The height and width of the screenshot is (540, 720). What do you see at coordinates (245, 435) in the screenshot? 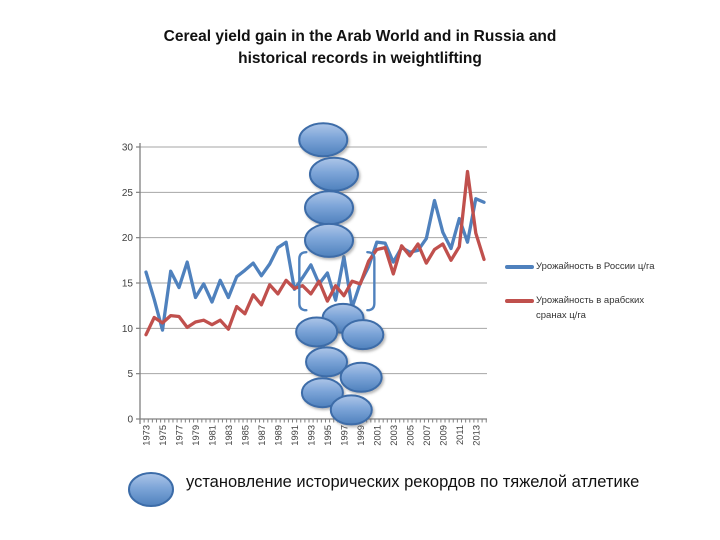
I see `svg-text: 1985` at bounding box center [245, 435].